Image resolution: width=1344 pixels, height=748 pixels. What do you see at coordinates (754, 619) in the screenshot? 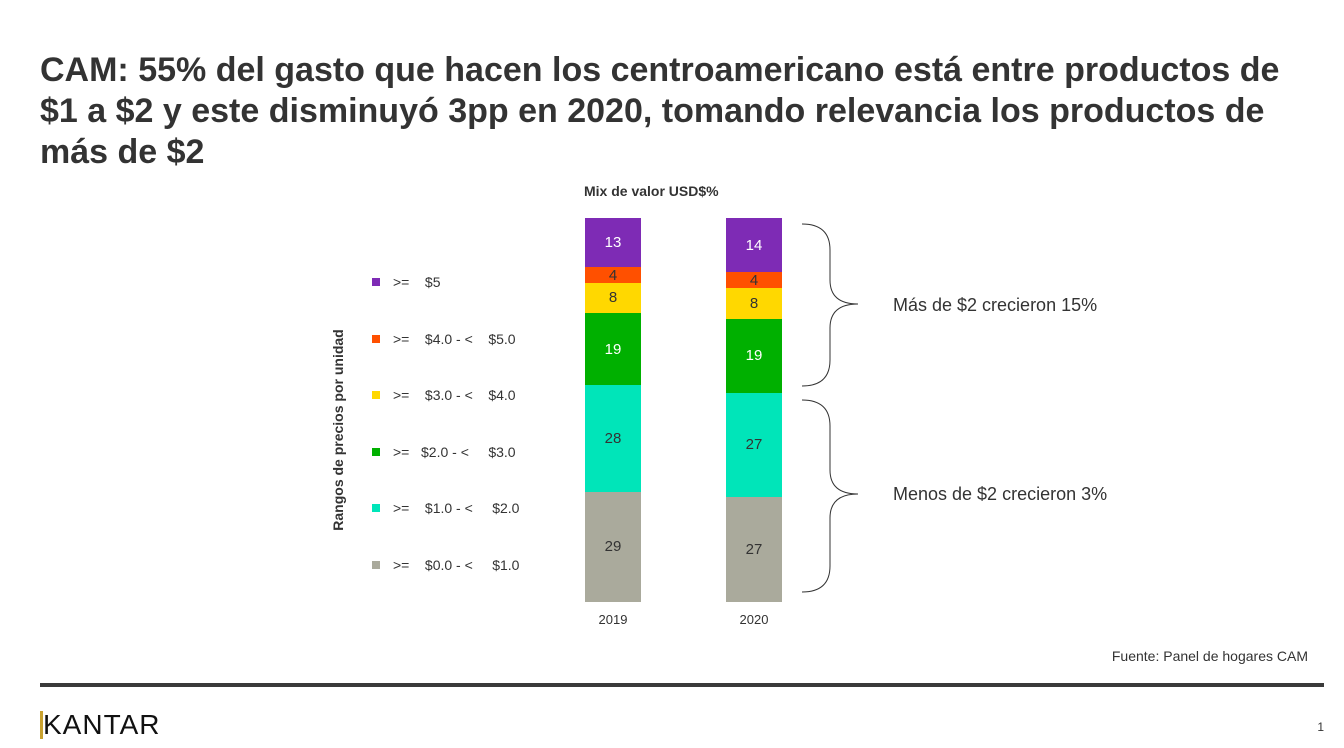
I see `x-tick-label: 2020` at bounding box center [754, 619].